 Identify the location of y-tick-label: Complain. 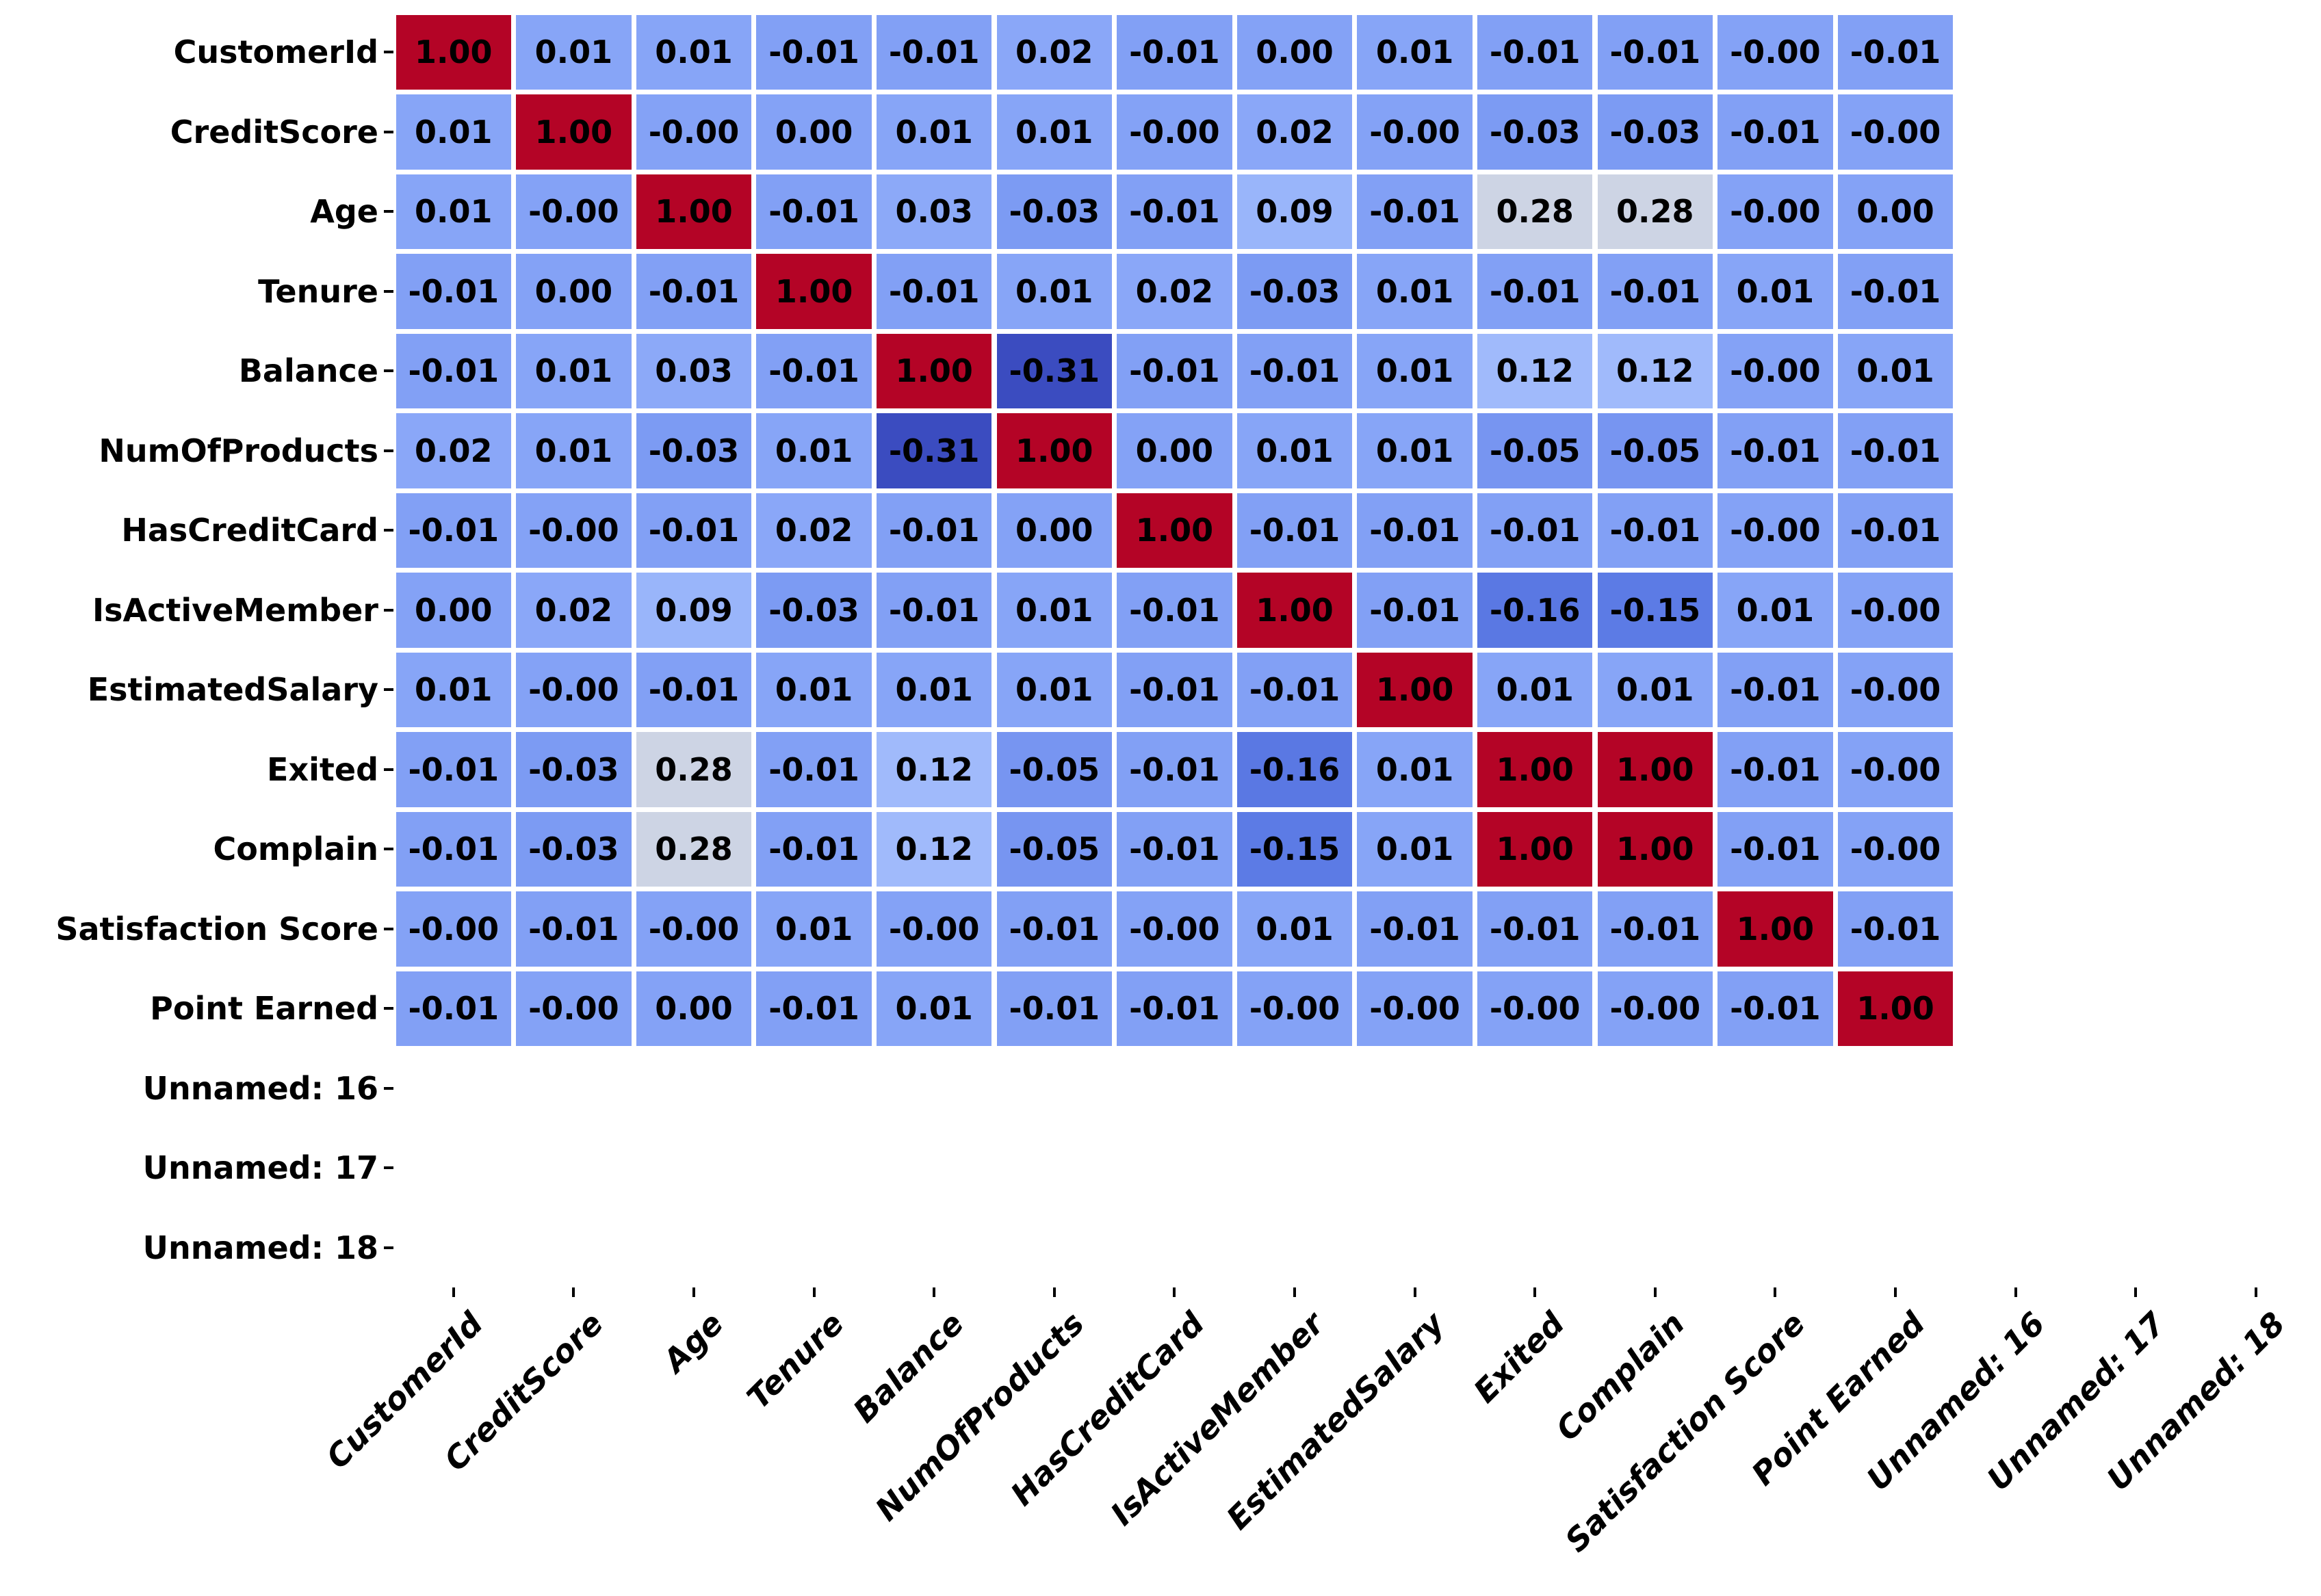
(295, 849).